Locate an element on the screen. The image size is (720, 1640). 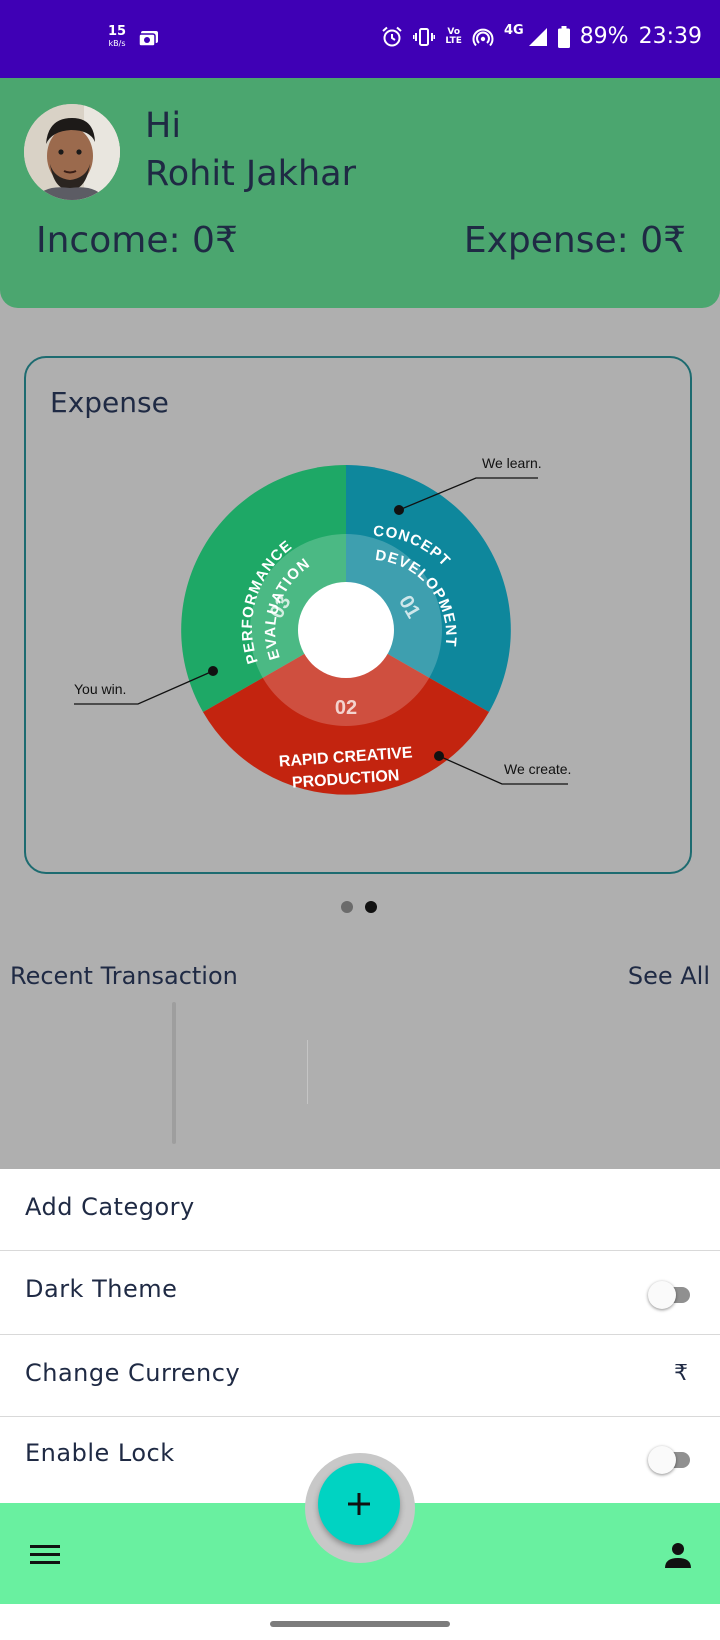
avatar-image is located at coordinates (72, 152).